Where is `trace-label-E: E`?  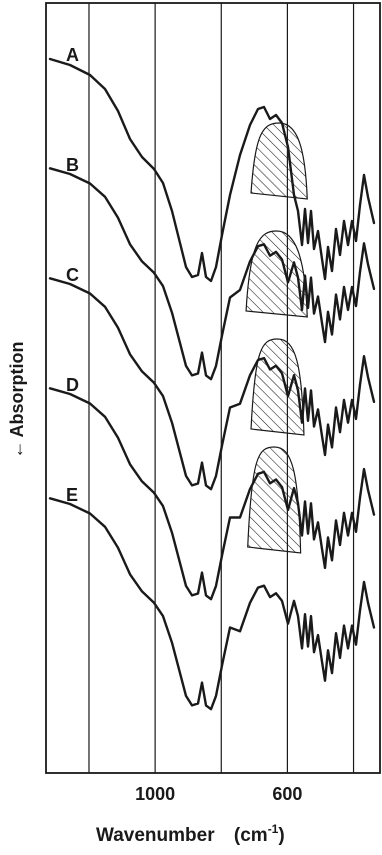 trace-label-E: E is located at coordinates (72, 495).